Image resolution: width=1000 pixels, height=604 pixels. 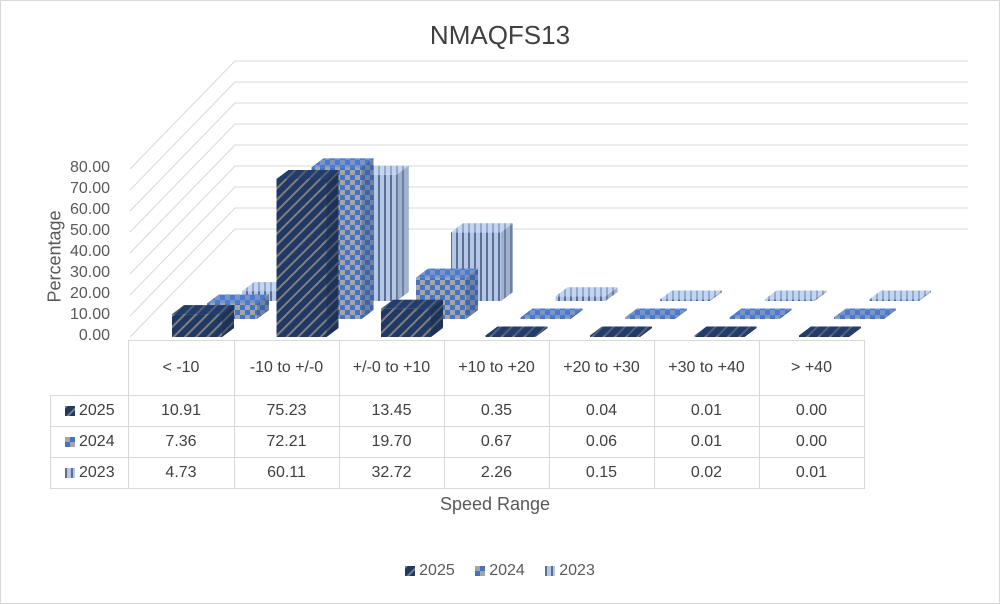 I want to click on chart-title: NMAQFS13, so click(x=500, y=35).